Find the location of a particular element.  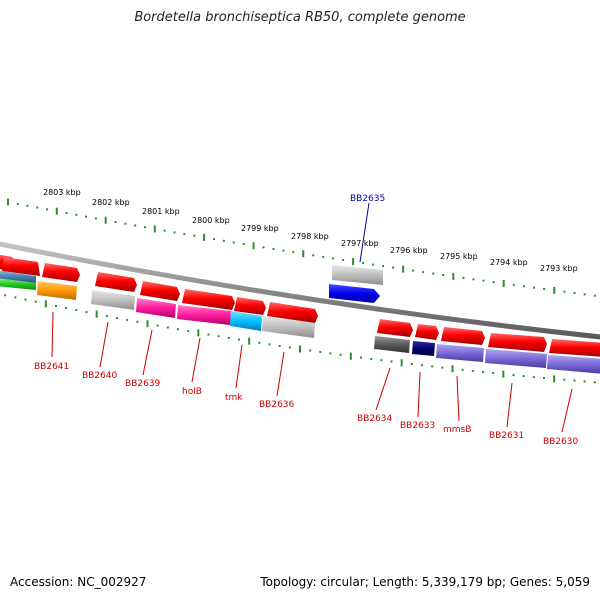

kbp-label: 2802 kbp is located at coordinates (111, 202).